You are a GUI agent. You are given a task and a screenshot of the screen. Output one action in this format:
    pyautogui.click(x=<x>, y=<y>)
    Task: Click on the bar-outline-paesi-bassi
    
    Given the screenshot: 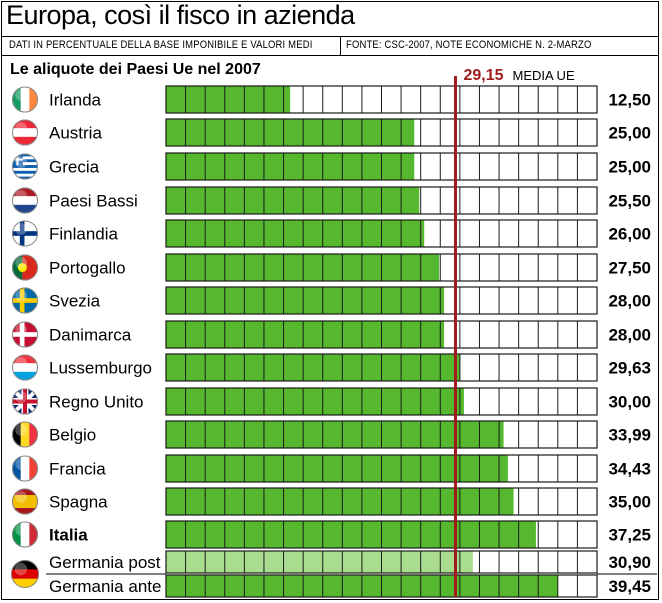 What is the action you would take?
    pyautogui.click(x=381, y=200)
    